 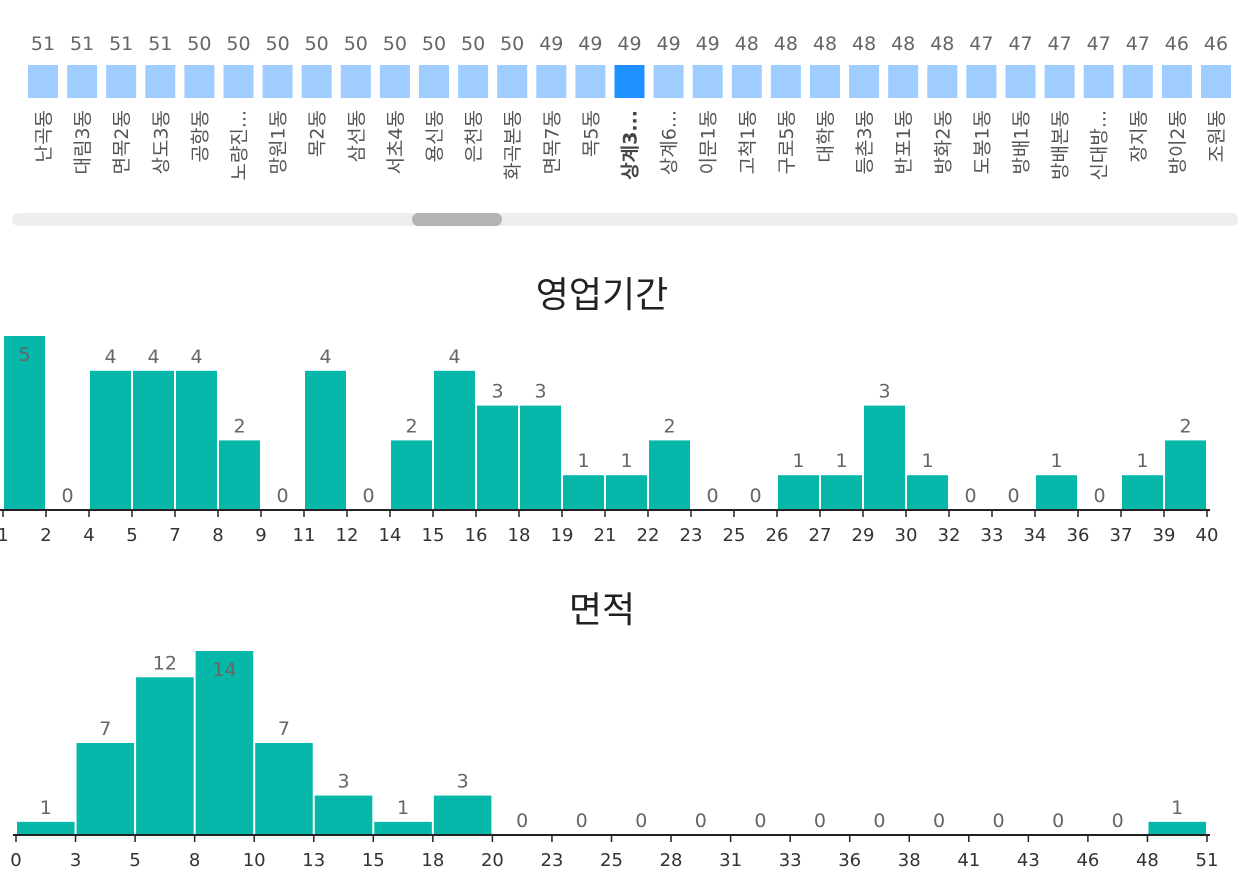 I want to click on operating-period-tick-label: 37, so click(x=1121, y=535).